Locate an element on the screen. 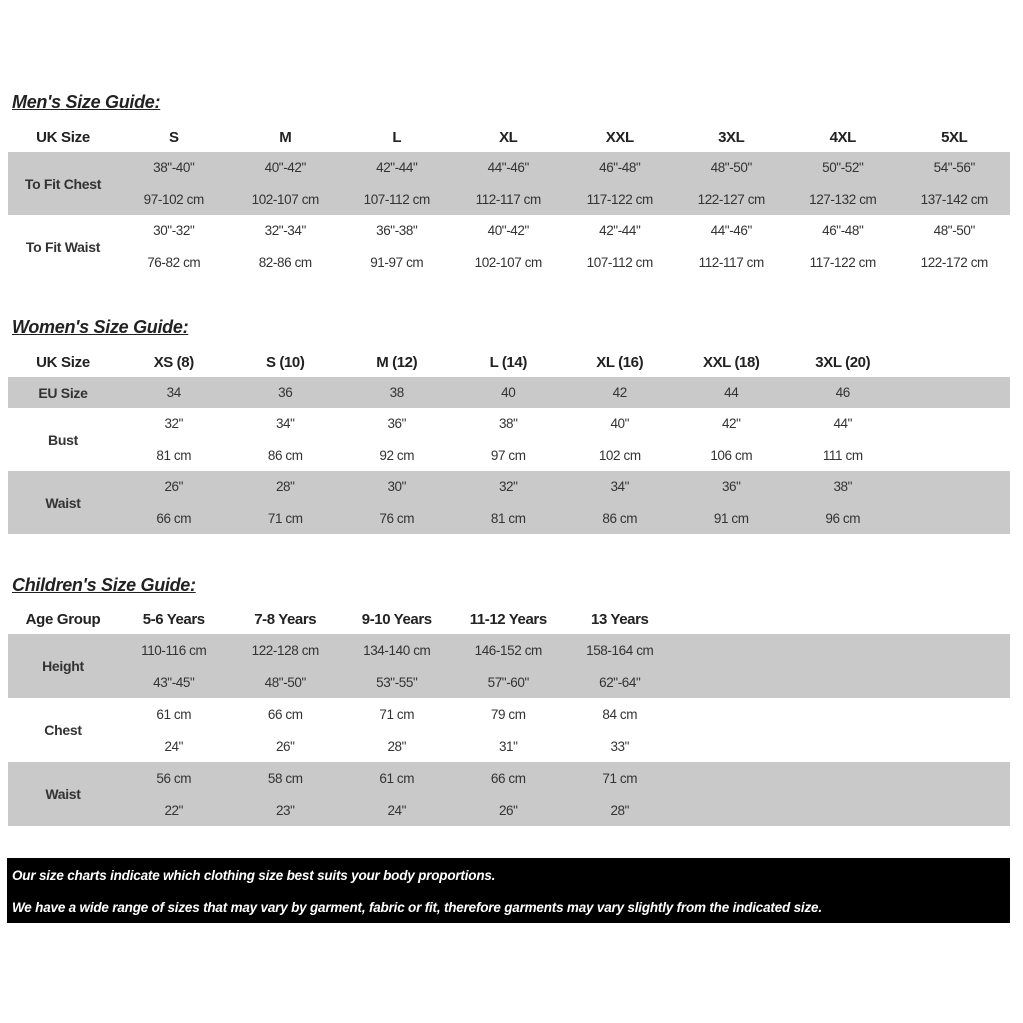 The width and height of the screenshot is (1023, 1023). table-cell: 48"-50" 122-172 cm is located at coordinates (955, 246).